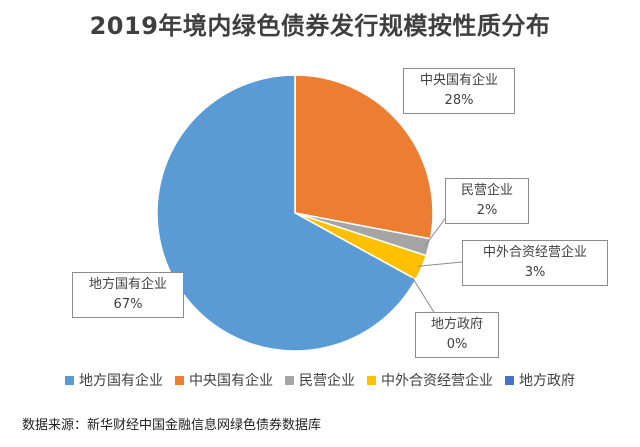  I want to click on data-label-value: 3%, so click(535, 272).